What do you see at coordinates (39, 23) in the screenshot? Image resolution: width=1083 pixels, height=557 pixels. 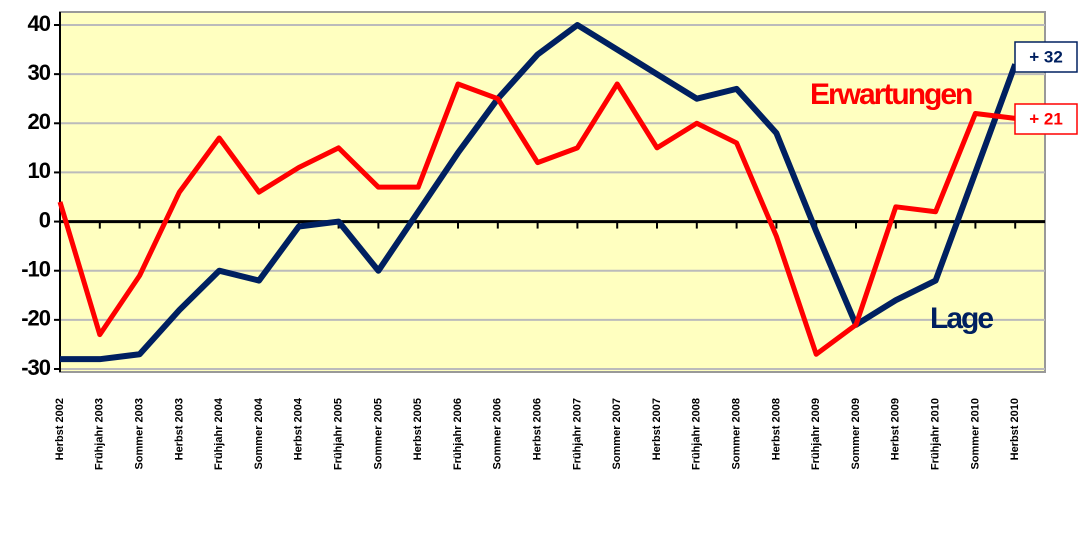 I see `y-tick-label: 40` at bounding box center [39, 23].